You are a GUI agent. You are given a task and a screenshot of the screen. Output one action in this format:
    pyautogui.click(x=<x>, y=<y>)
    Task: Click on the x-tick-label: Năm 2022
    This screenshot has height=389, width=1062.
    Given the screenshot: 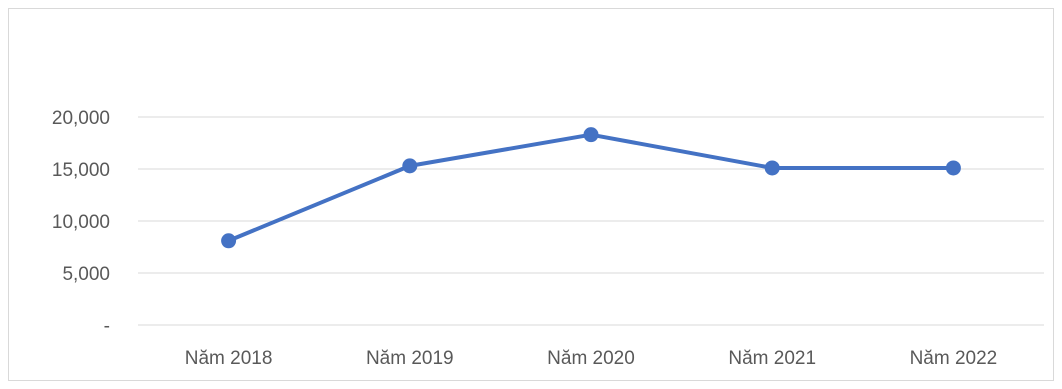 What is the action you would take?
    pyautogui.click(x=954, y=358)
    